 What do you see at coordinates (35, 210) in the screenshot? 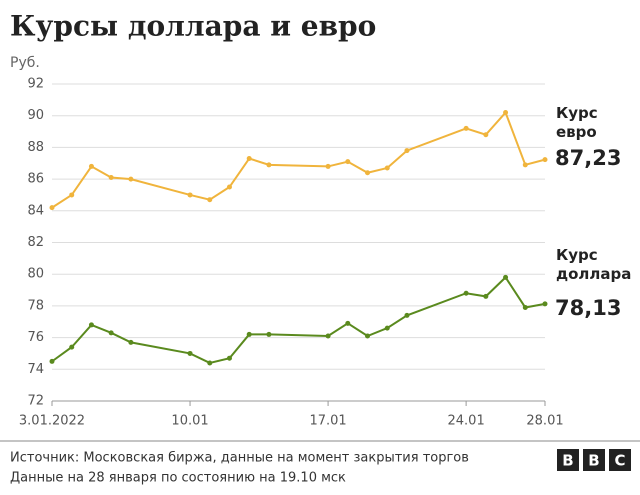
I see `y-tick-label: 84` at bounding box center [35, 210].